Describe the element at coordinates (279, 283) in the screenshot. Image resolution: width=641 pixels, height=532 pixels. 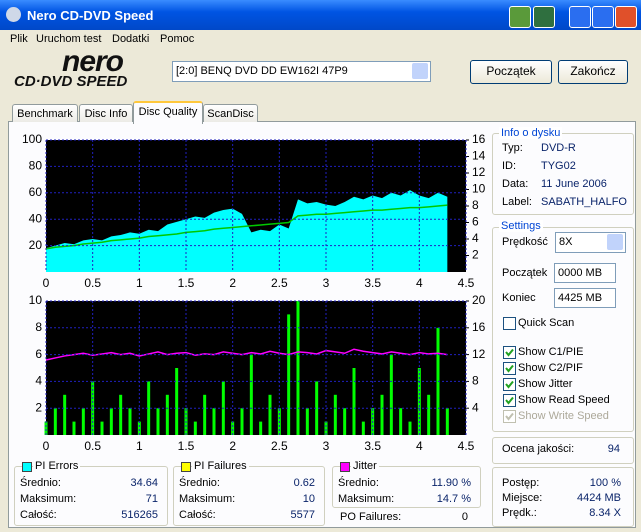
I see `x-tick-label: 2.5` at that location.